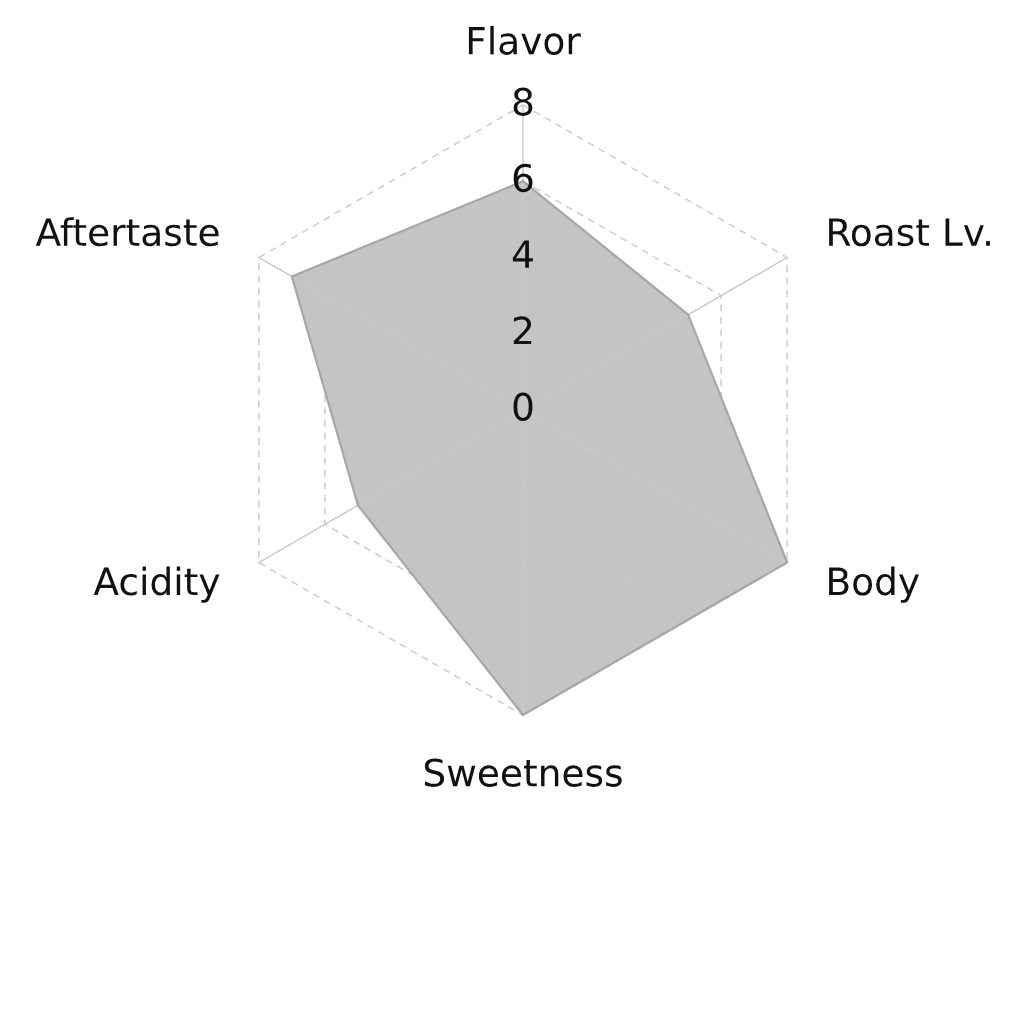 The image size is (1024, 1024). Describe the element at coordinates (523, 178) in the screenshot. I see `y-tick-label: 6` at that location.